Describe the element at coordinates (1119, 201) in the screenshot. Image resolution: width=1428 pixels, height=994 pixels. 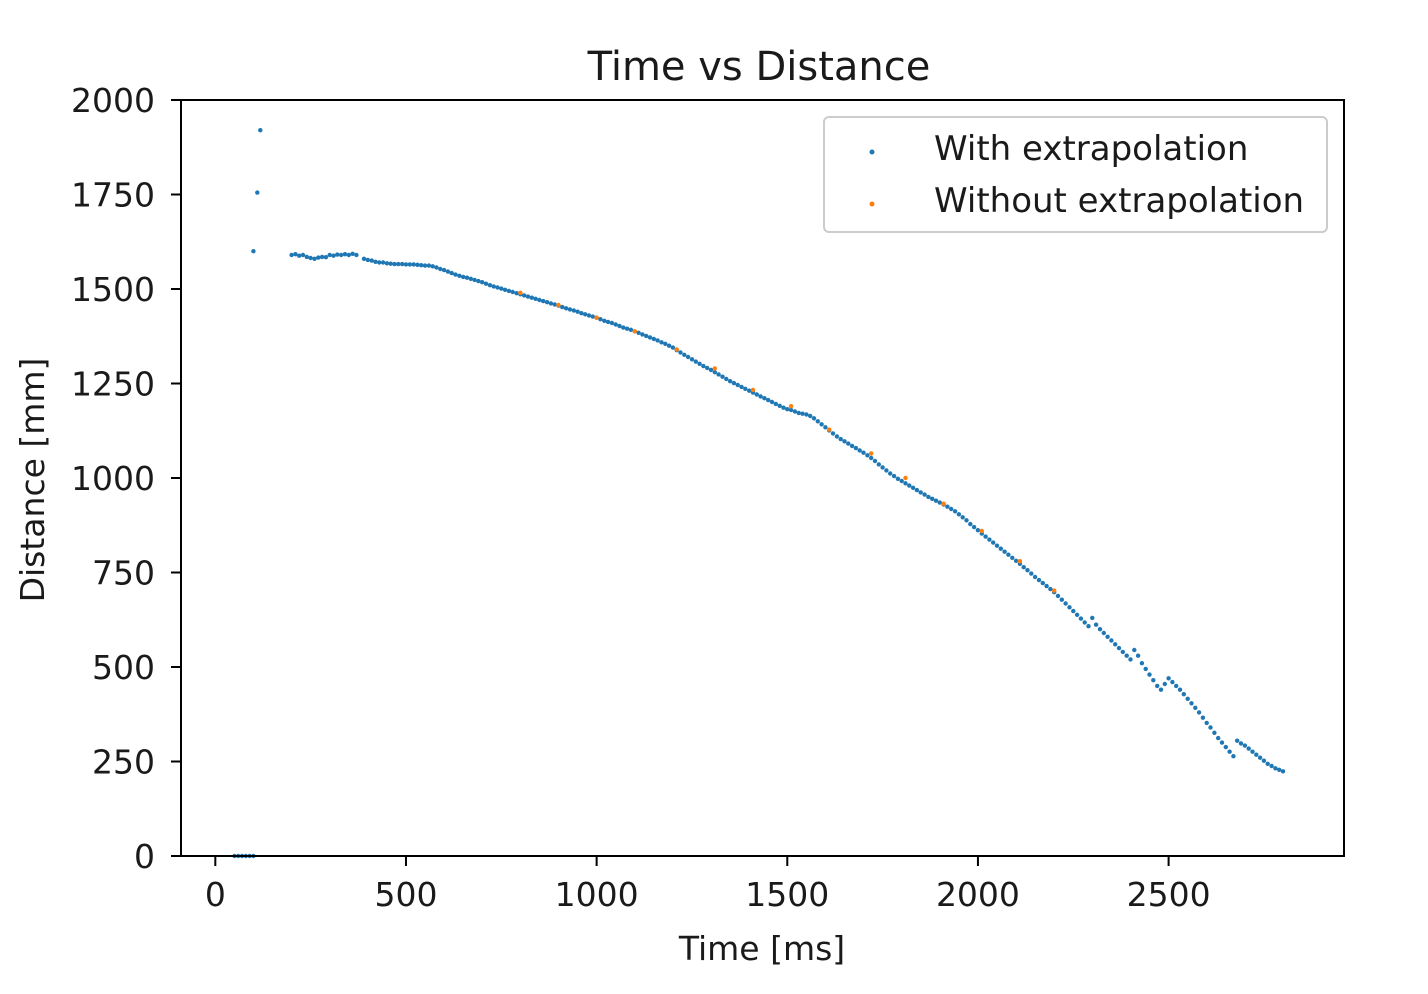
I see `legend-label-without-extrapolation: Without extrapolation` at that location.